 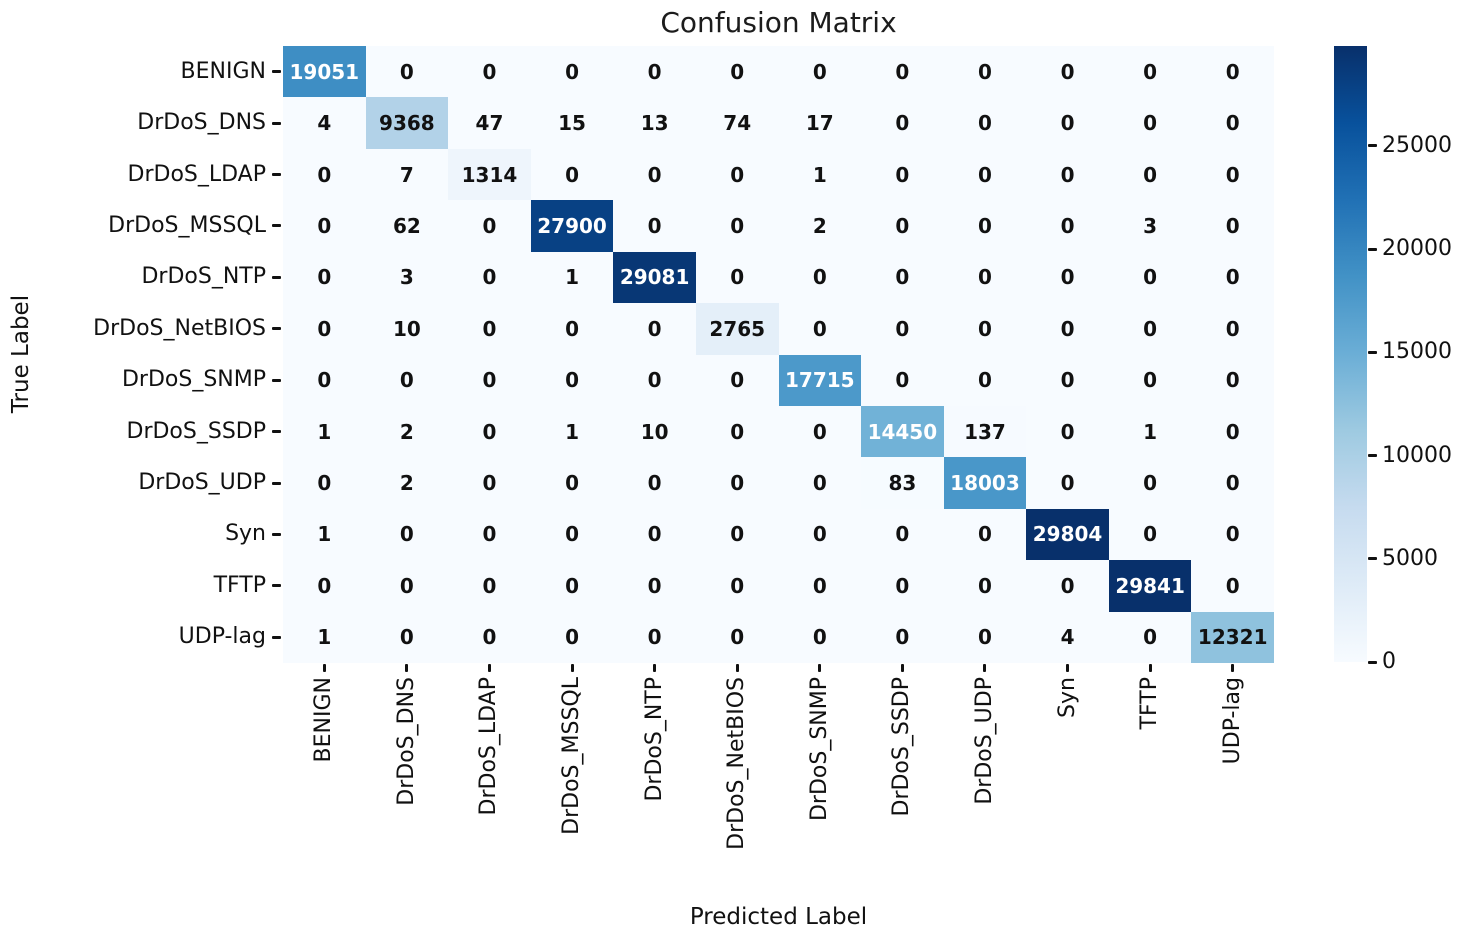 What do you see at coordinates (654, 123) in the screenshot?
I see `heatmap-cell: 13` at bounding box center [654, 123].